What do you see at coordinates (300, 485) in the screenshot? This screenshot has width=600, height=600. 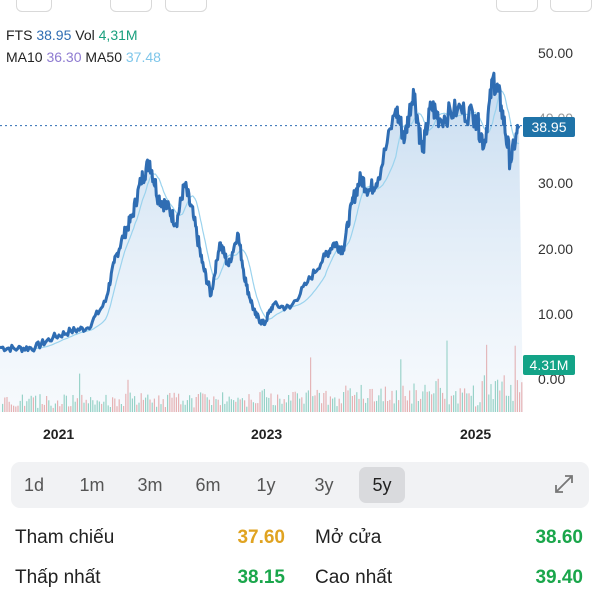 I see `time-range-selector: 1d 1m 3m 6m 1y 3y 5y` at bounding box center [300, 485].